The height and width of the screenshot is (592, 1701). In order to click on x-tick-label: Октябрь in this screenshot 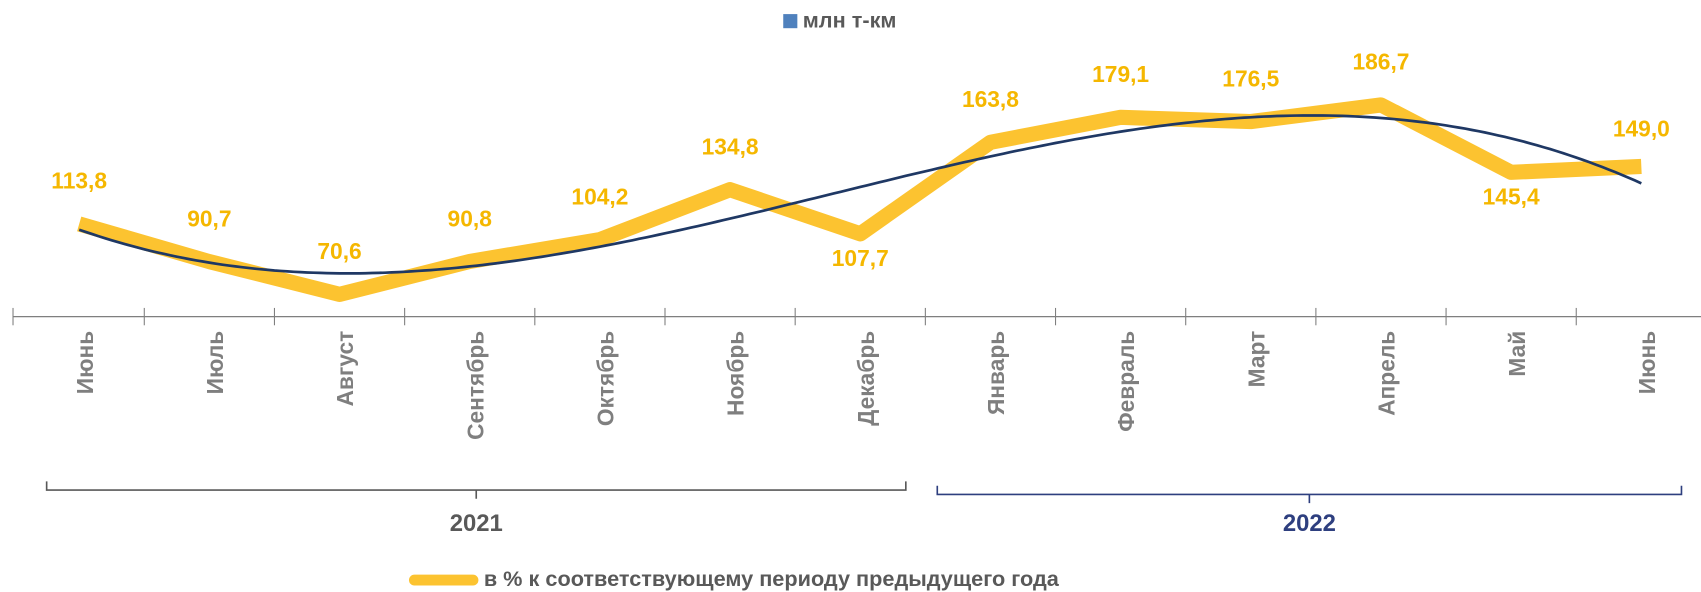, I will do `click(606, 378)`.